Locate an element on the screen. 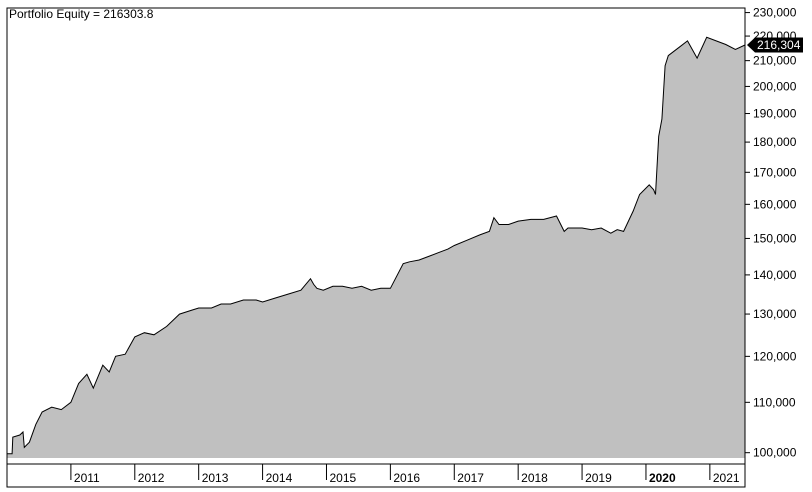  y-tick-label: 100,000 is located at coordinates (775, 453).